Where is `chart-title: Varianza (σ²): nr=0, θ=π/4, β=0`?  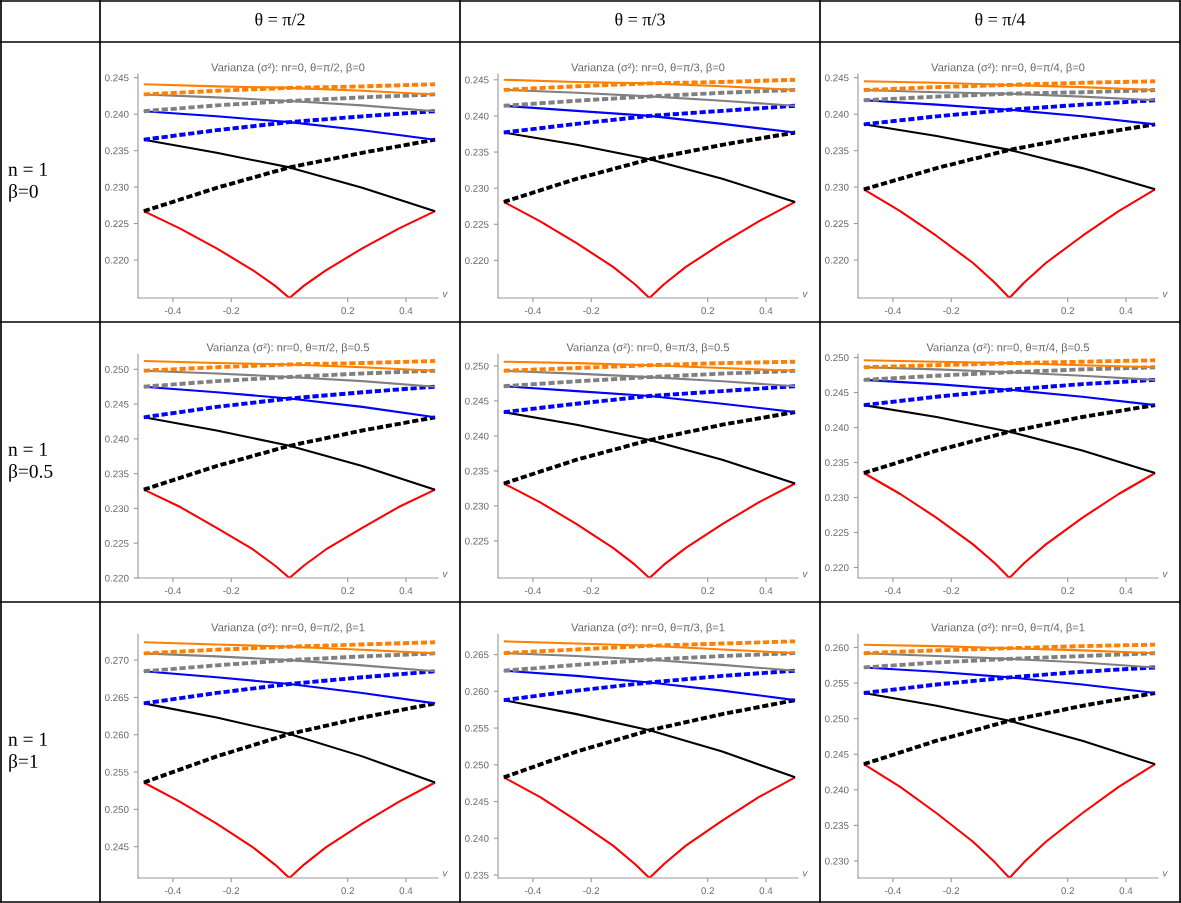 chart-title: Varianza (σ²): nr=0, θ=π/4, β=0 is located at coordinates (1008, 68).